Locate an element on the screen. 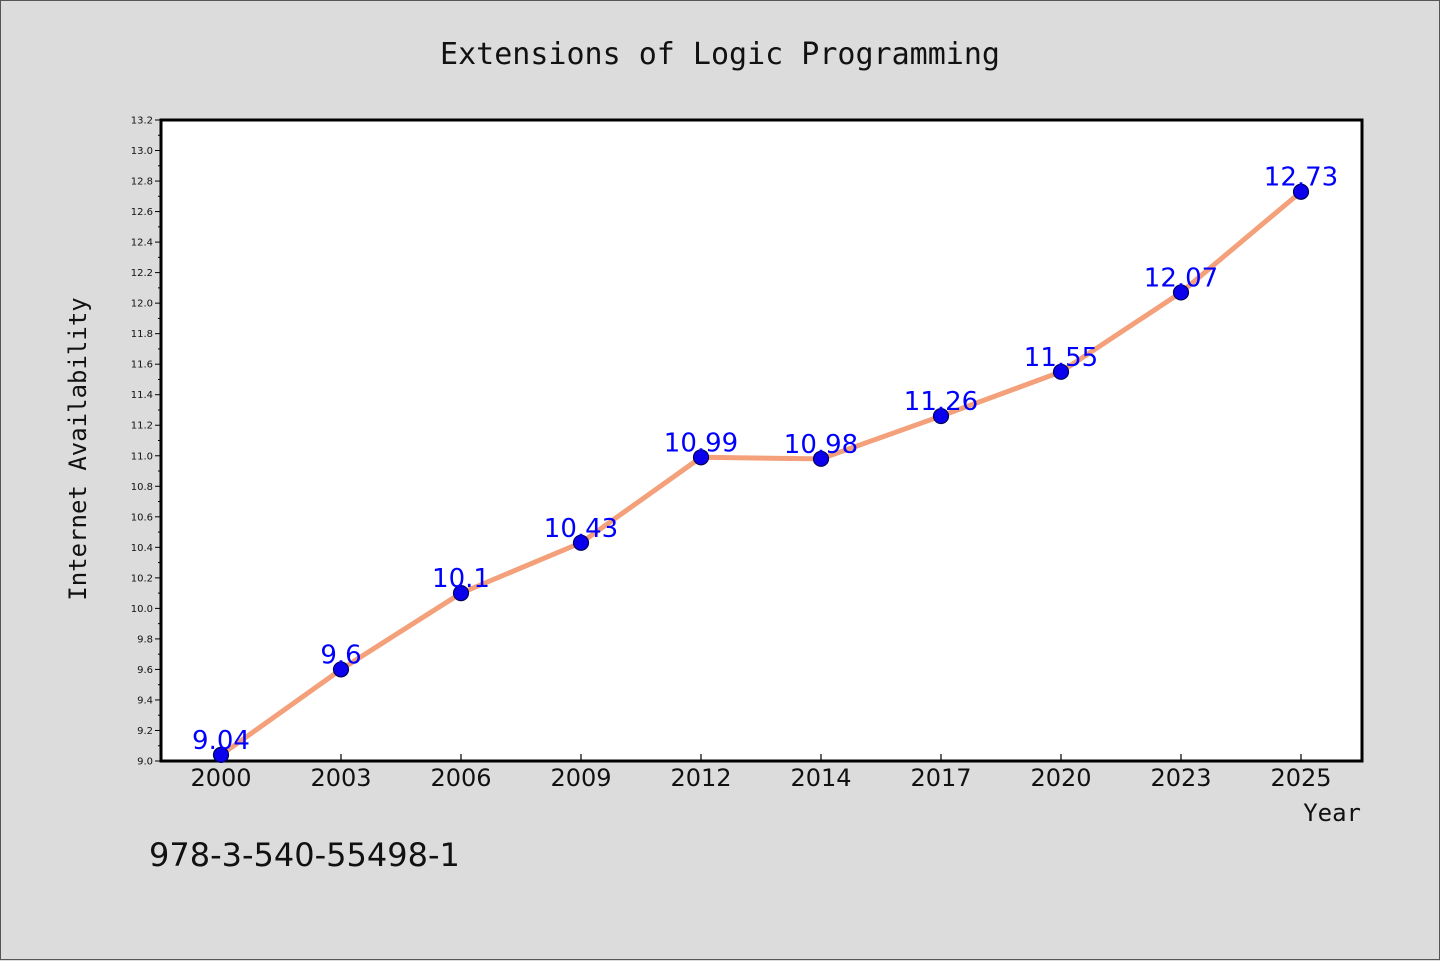 Image resolution: width=1440 pixels, height=961 pixels. chart-title: Extensions of Logic Programming is located at coordinates (720, 54).